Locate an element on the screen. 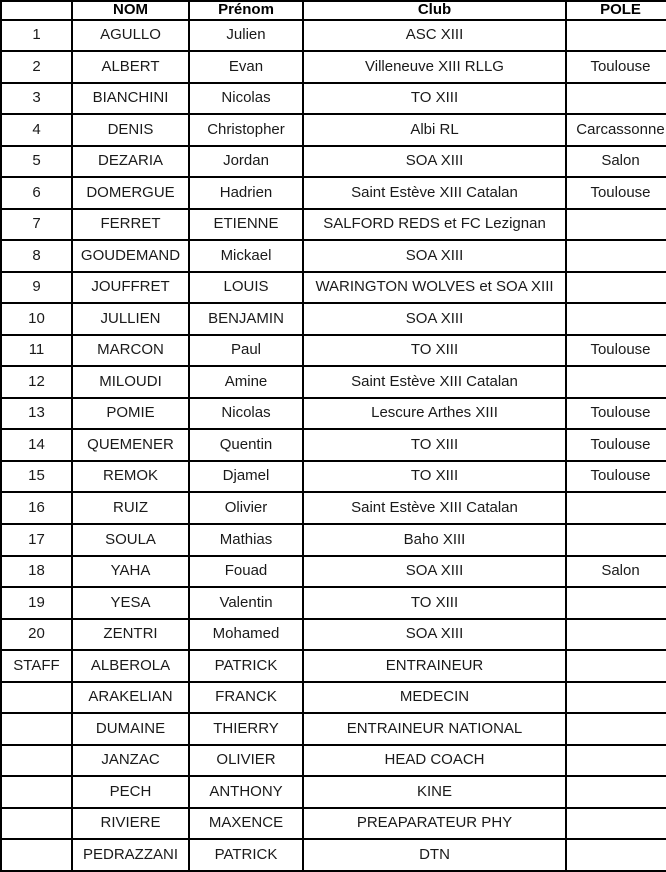 The image size is (666, 872). cell-nom: DEZARIA is located at coordinates (130, 161).